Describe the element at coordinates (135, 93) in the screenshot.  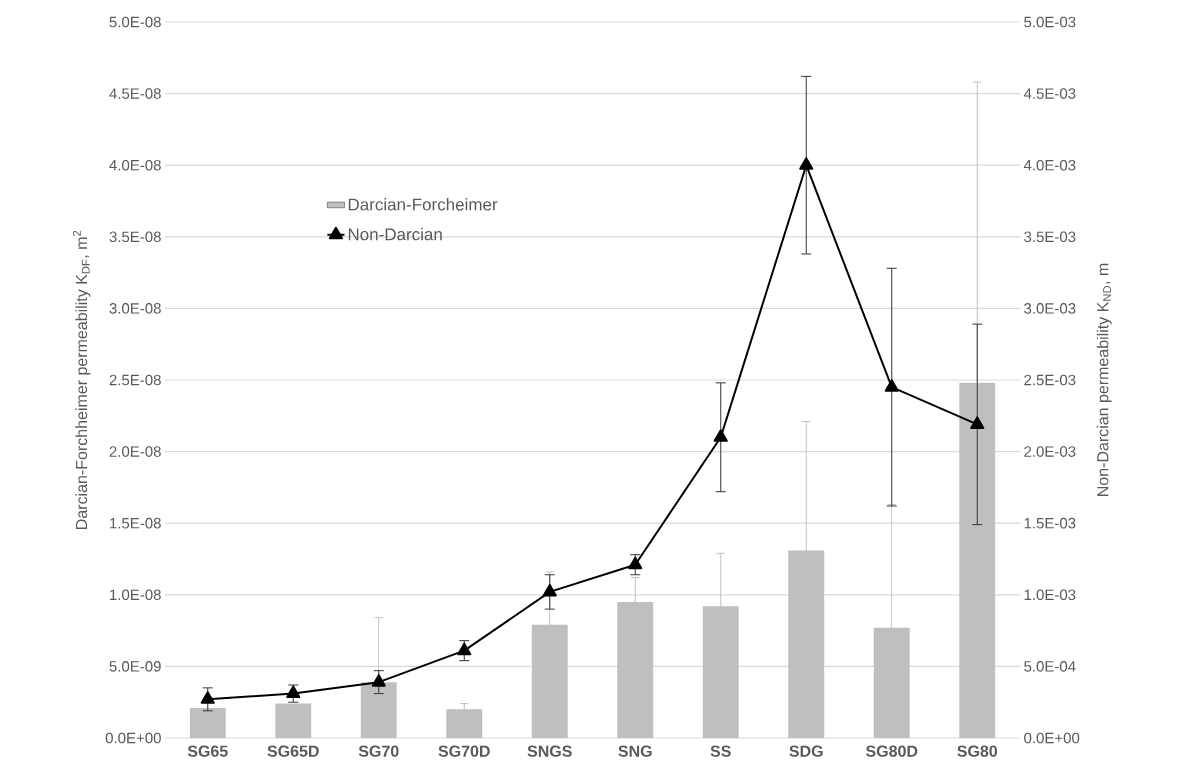
I see `y-tick-label: 4.5E-08` at that location.